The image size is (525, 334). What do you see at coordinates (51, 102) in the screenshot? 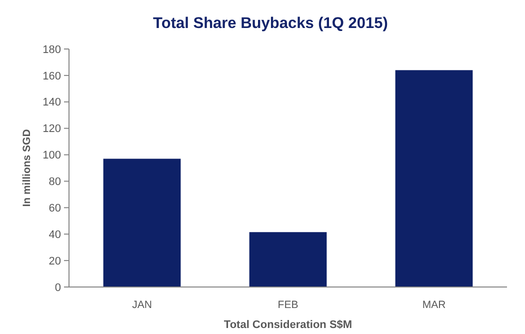
I see `y-tick-label: 140` at bounding box center [51, 102].